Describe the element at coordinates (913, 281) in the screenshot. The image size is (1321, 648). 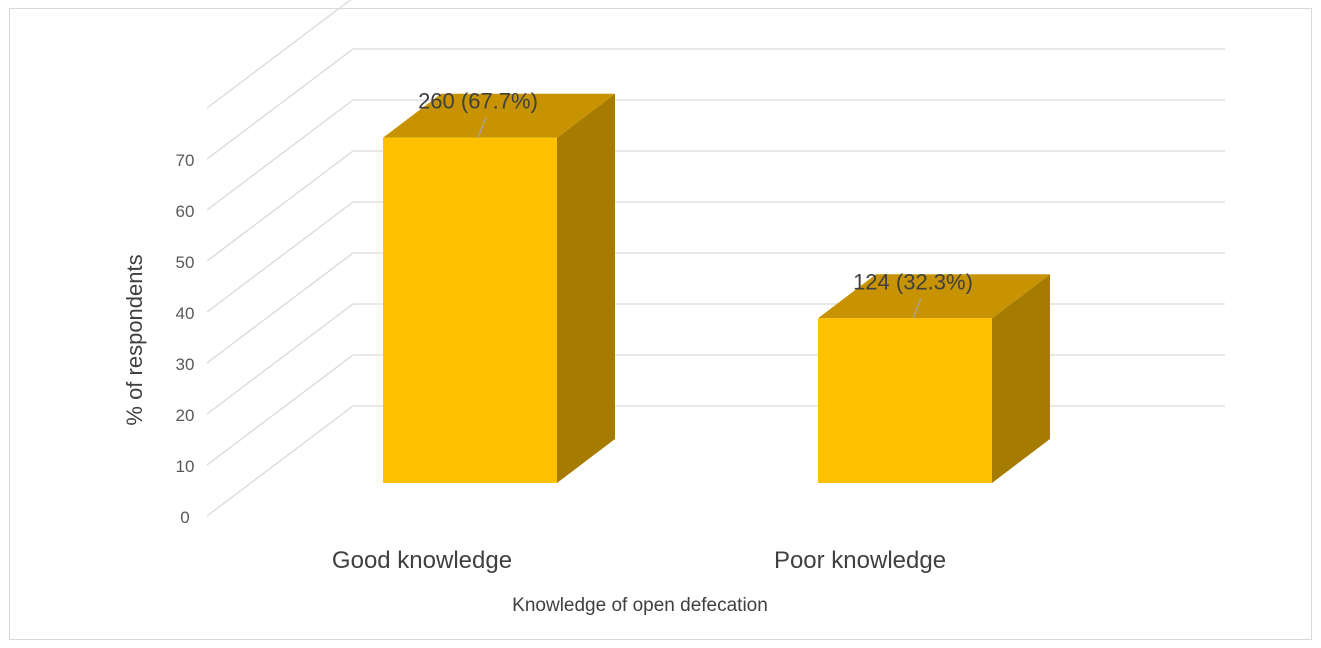
I see `data-label: 124 (32.3%)` at that location.